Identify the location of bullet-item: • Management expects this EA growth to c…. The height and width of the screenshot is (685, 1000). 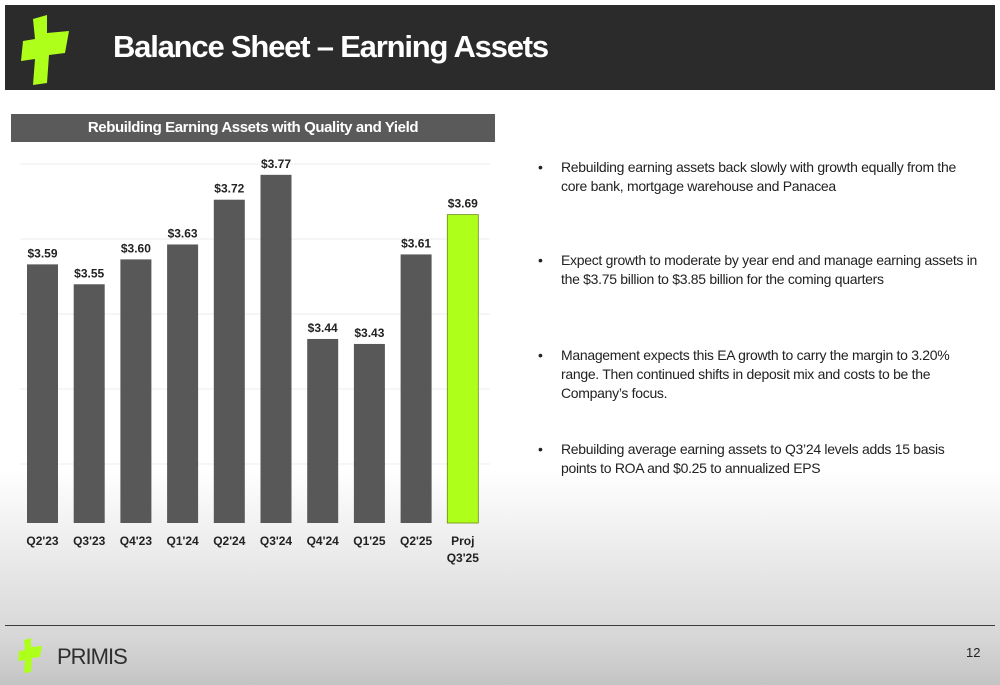
(758, 374).